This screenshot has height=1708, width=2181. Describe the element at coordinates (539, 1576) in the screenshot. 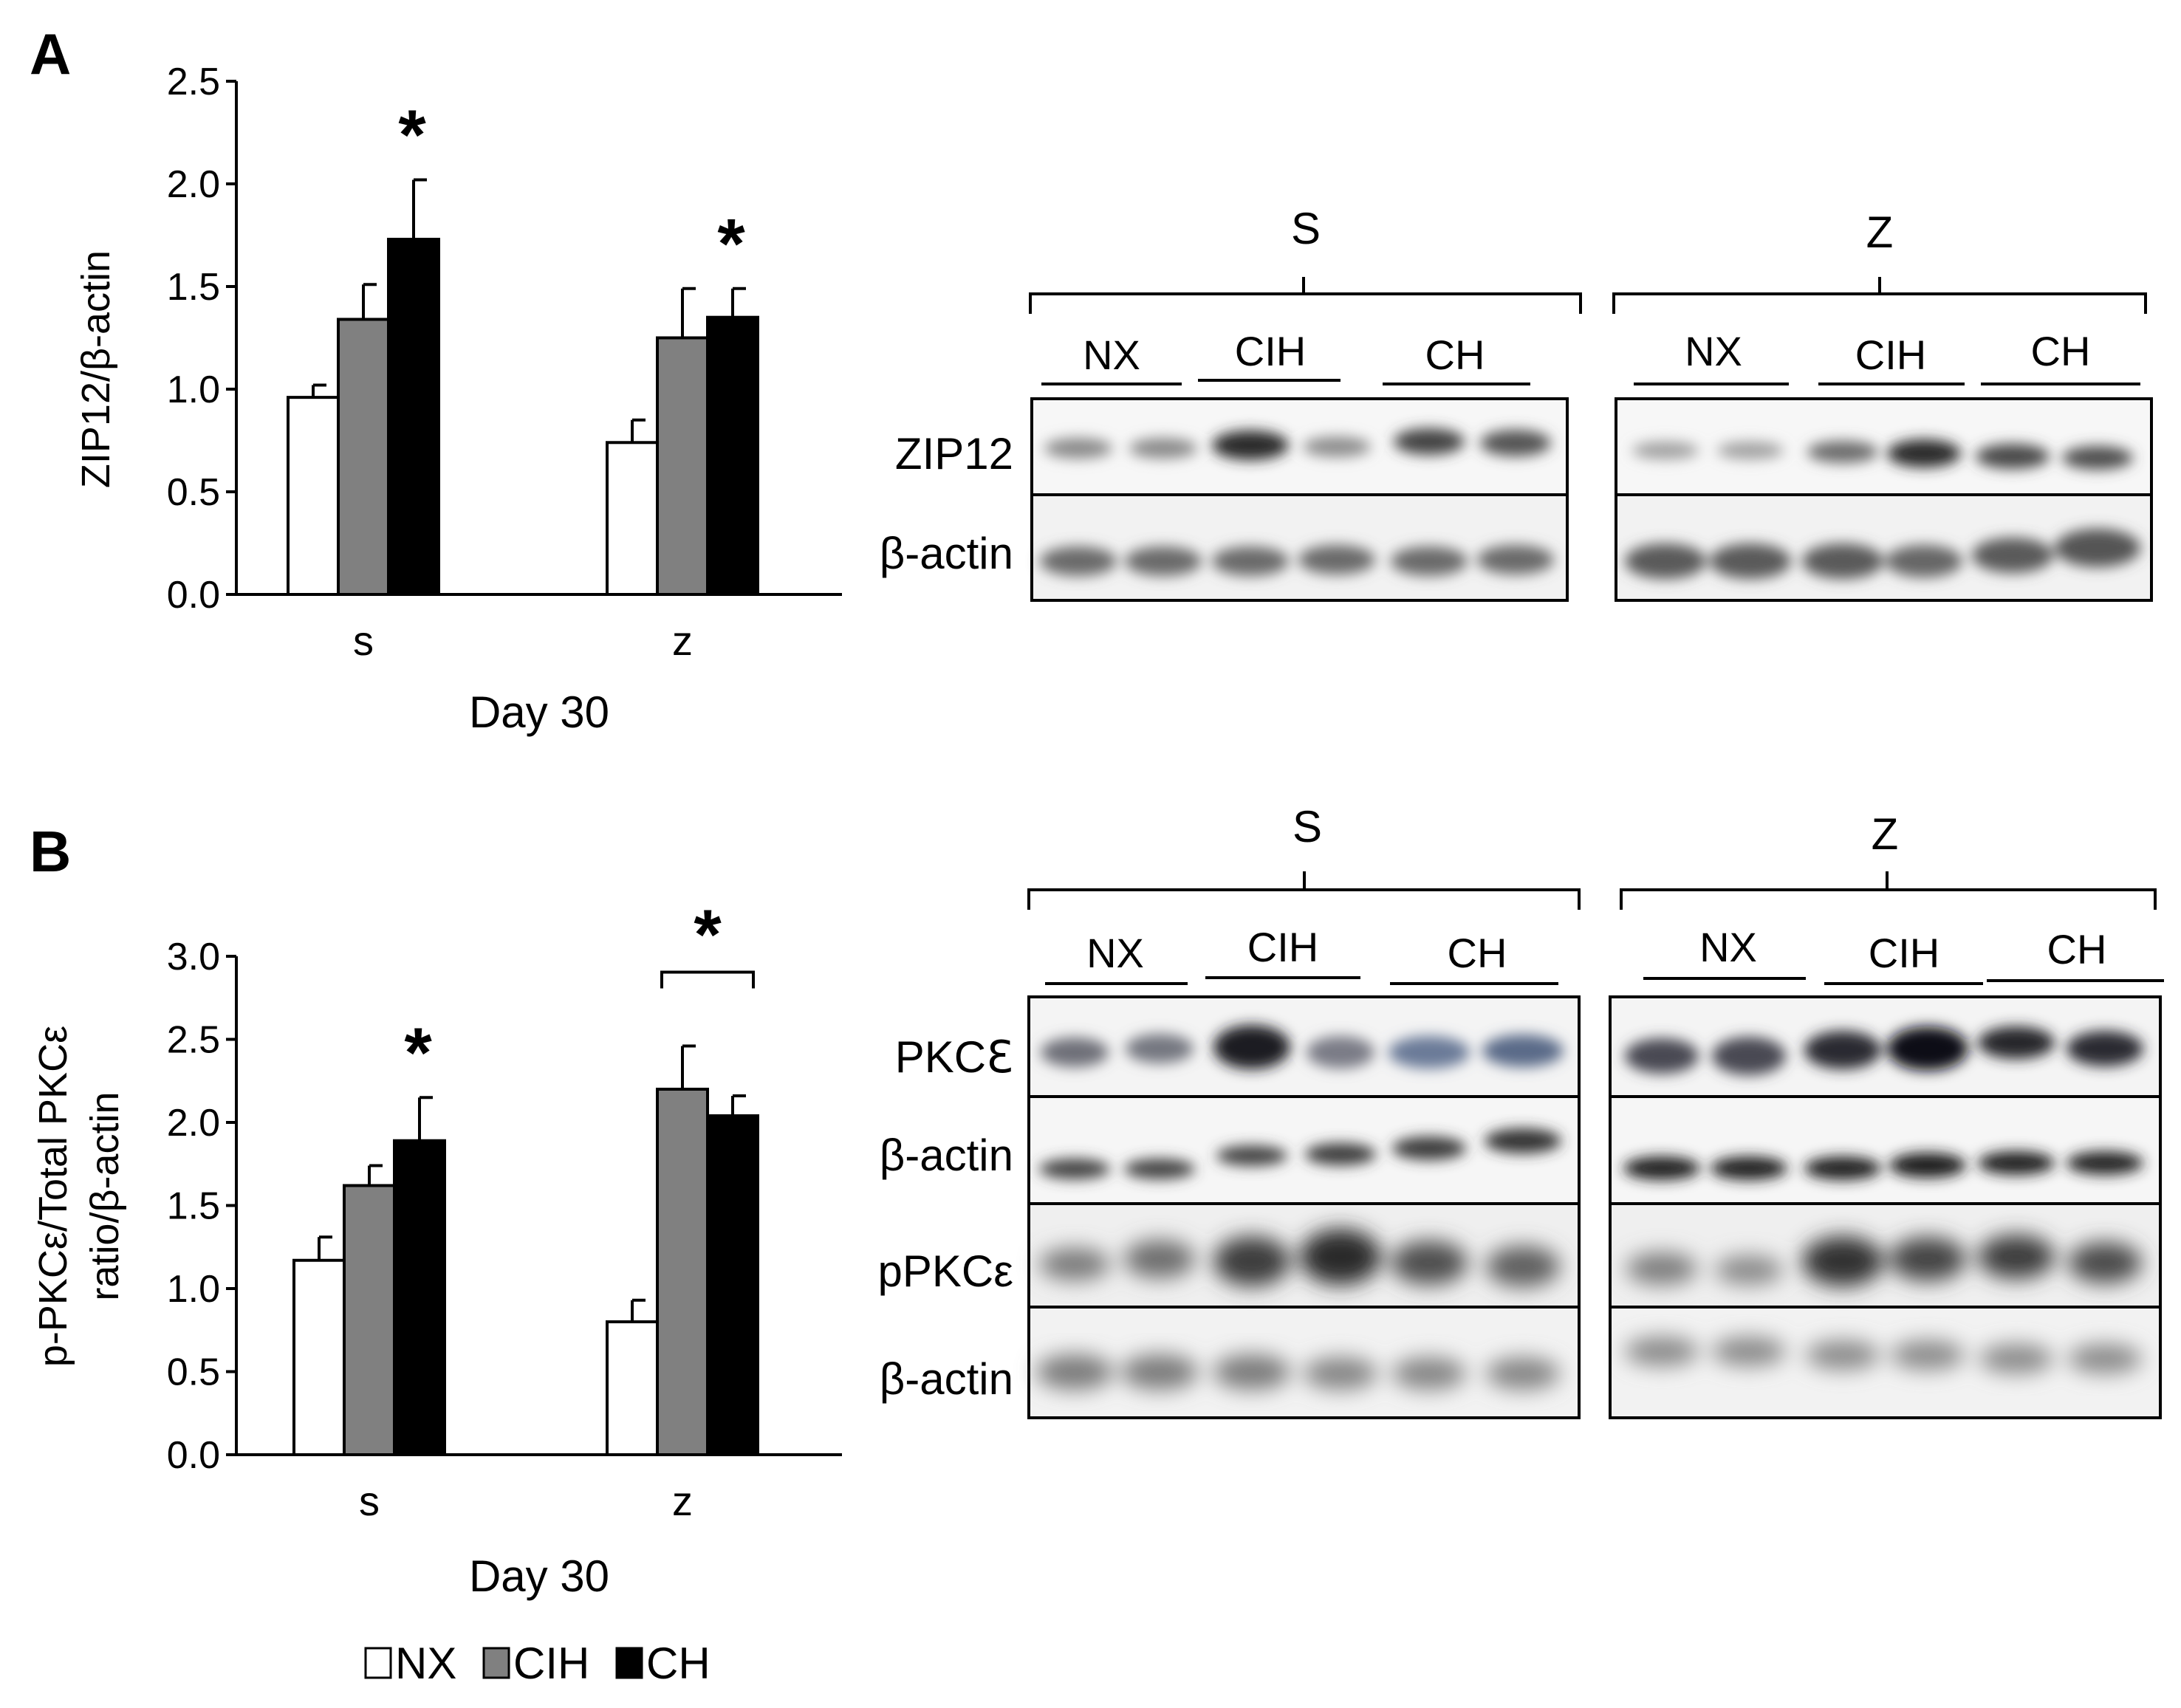

I see `chart-b-xlabel: Day 30` at that location.